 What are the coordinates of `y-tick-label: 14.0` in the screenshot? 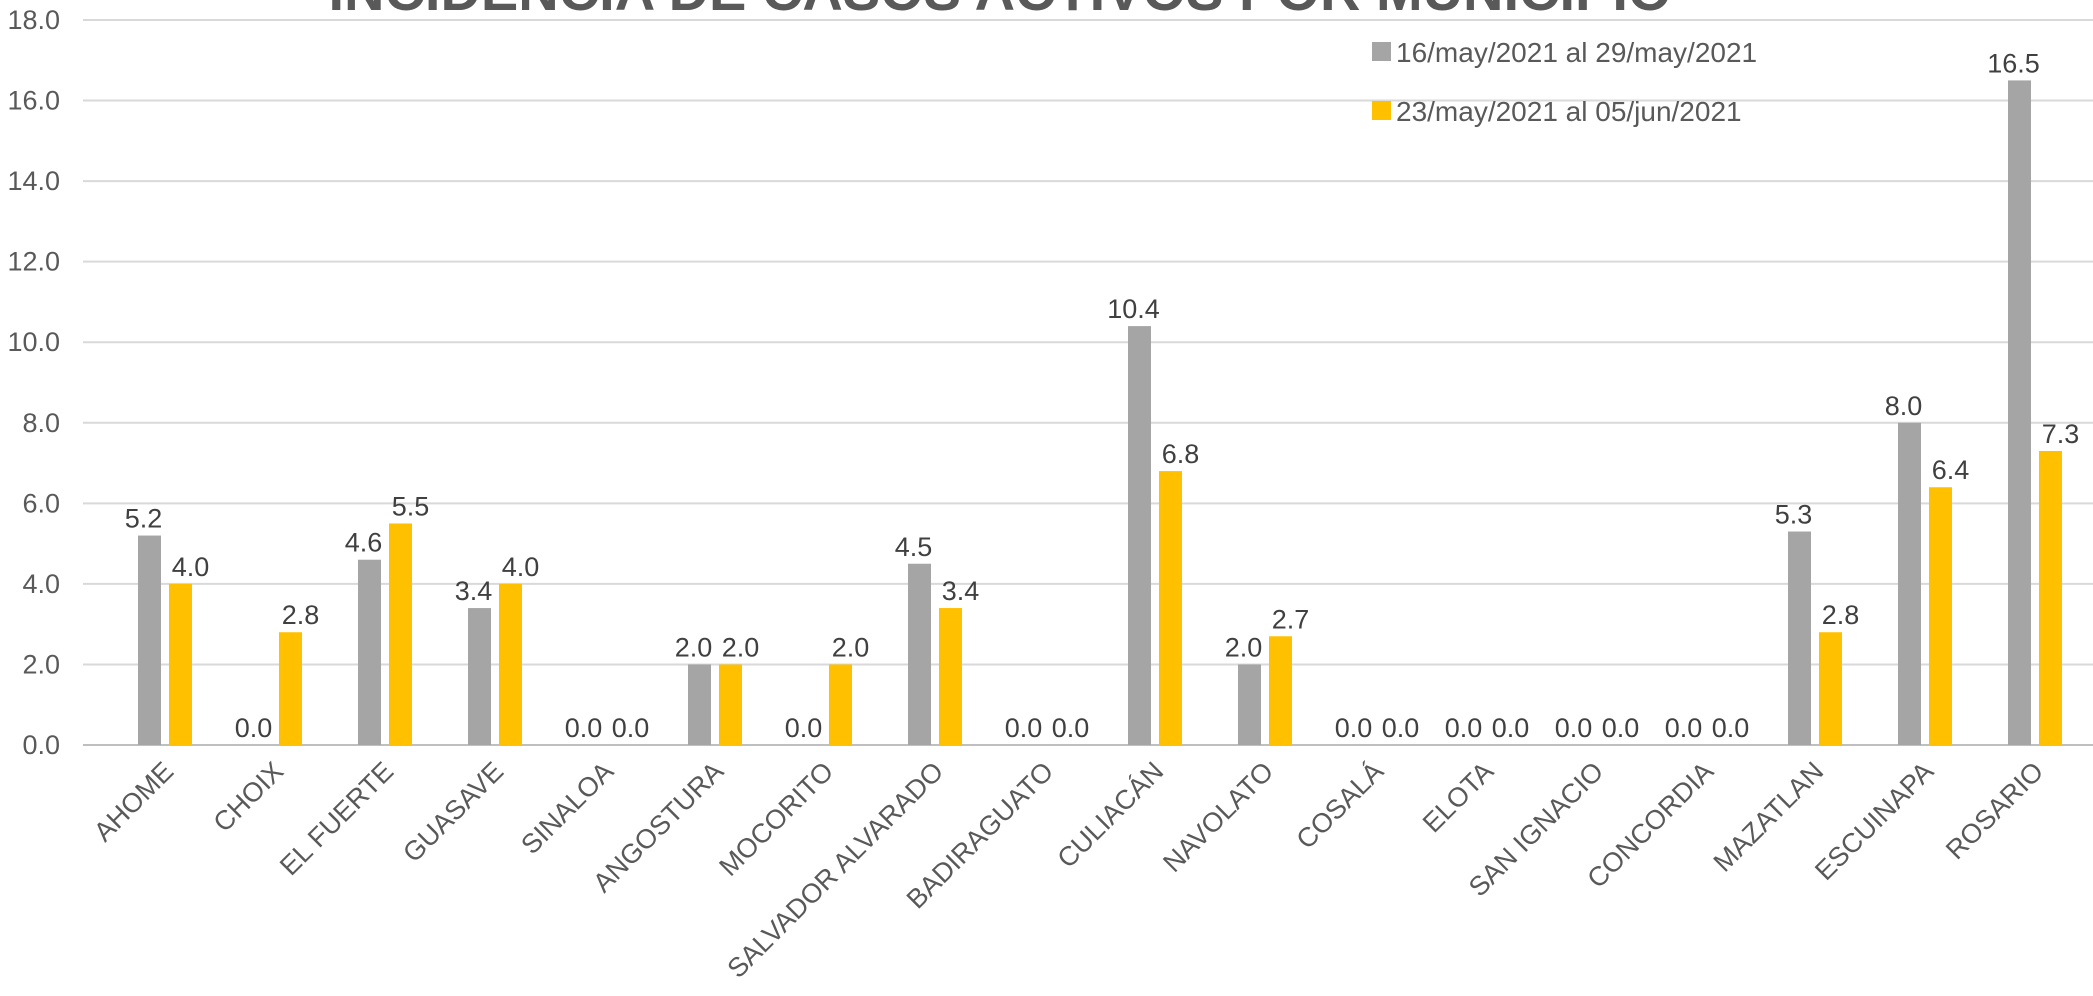 It's located at (33, 181).